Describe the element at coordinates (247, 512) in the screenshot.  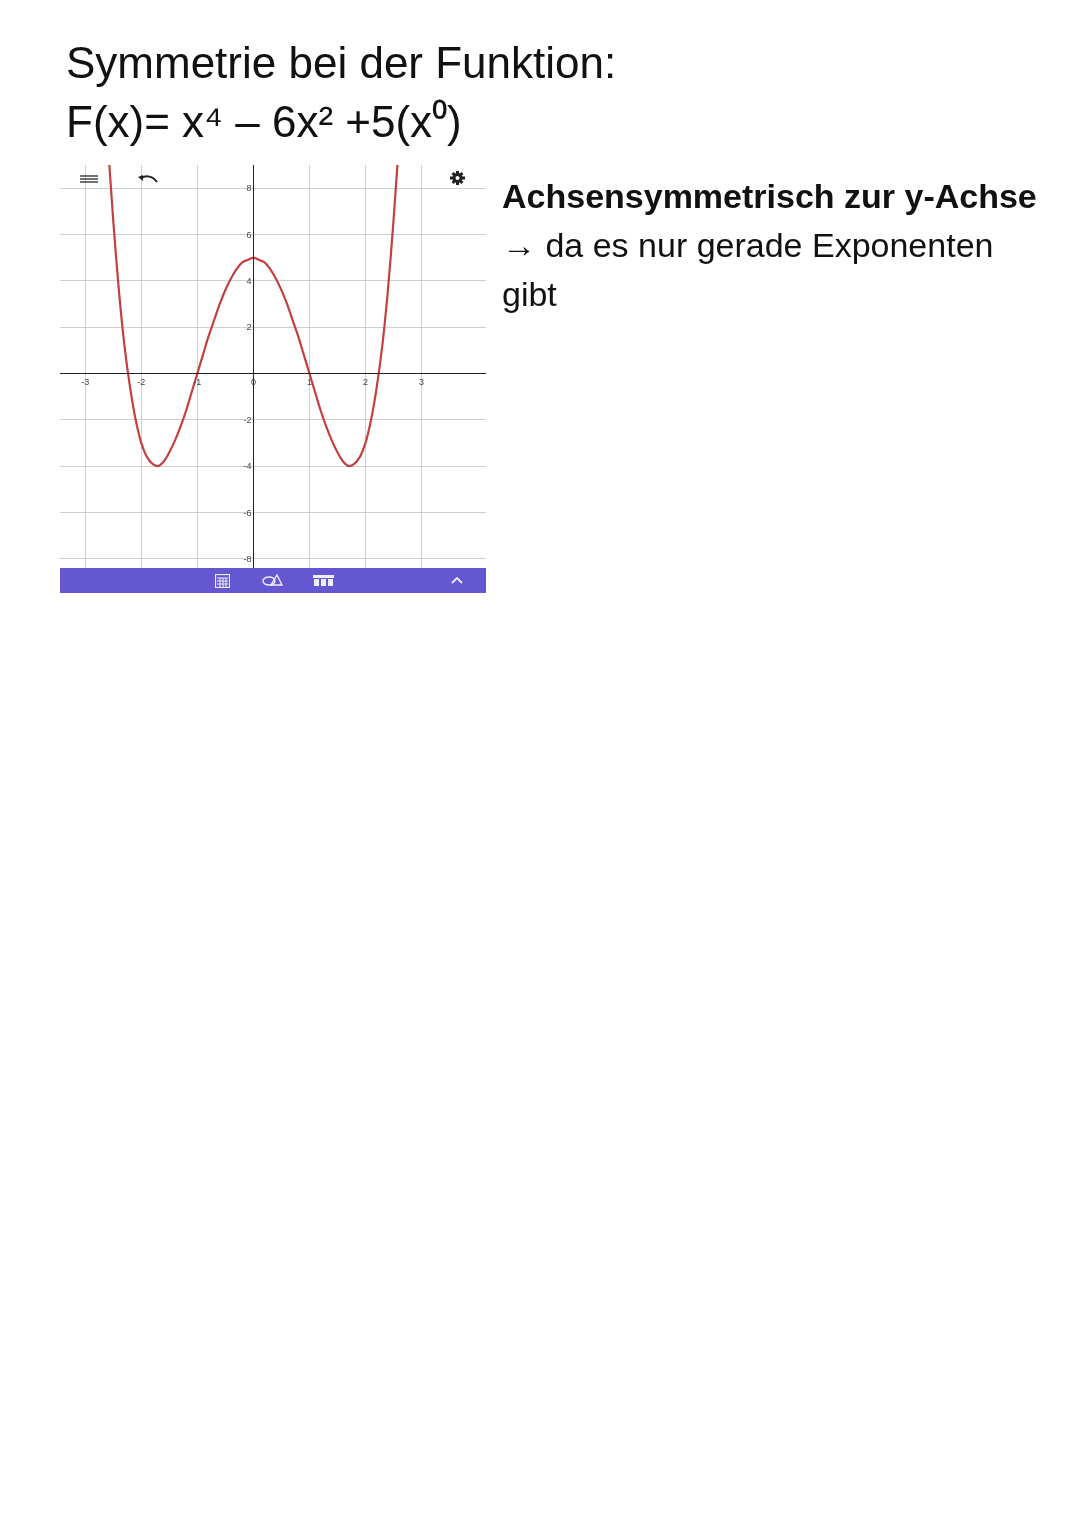
I see `y-tick-label: -6` at that location.